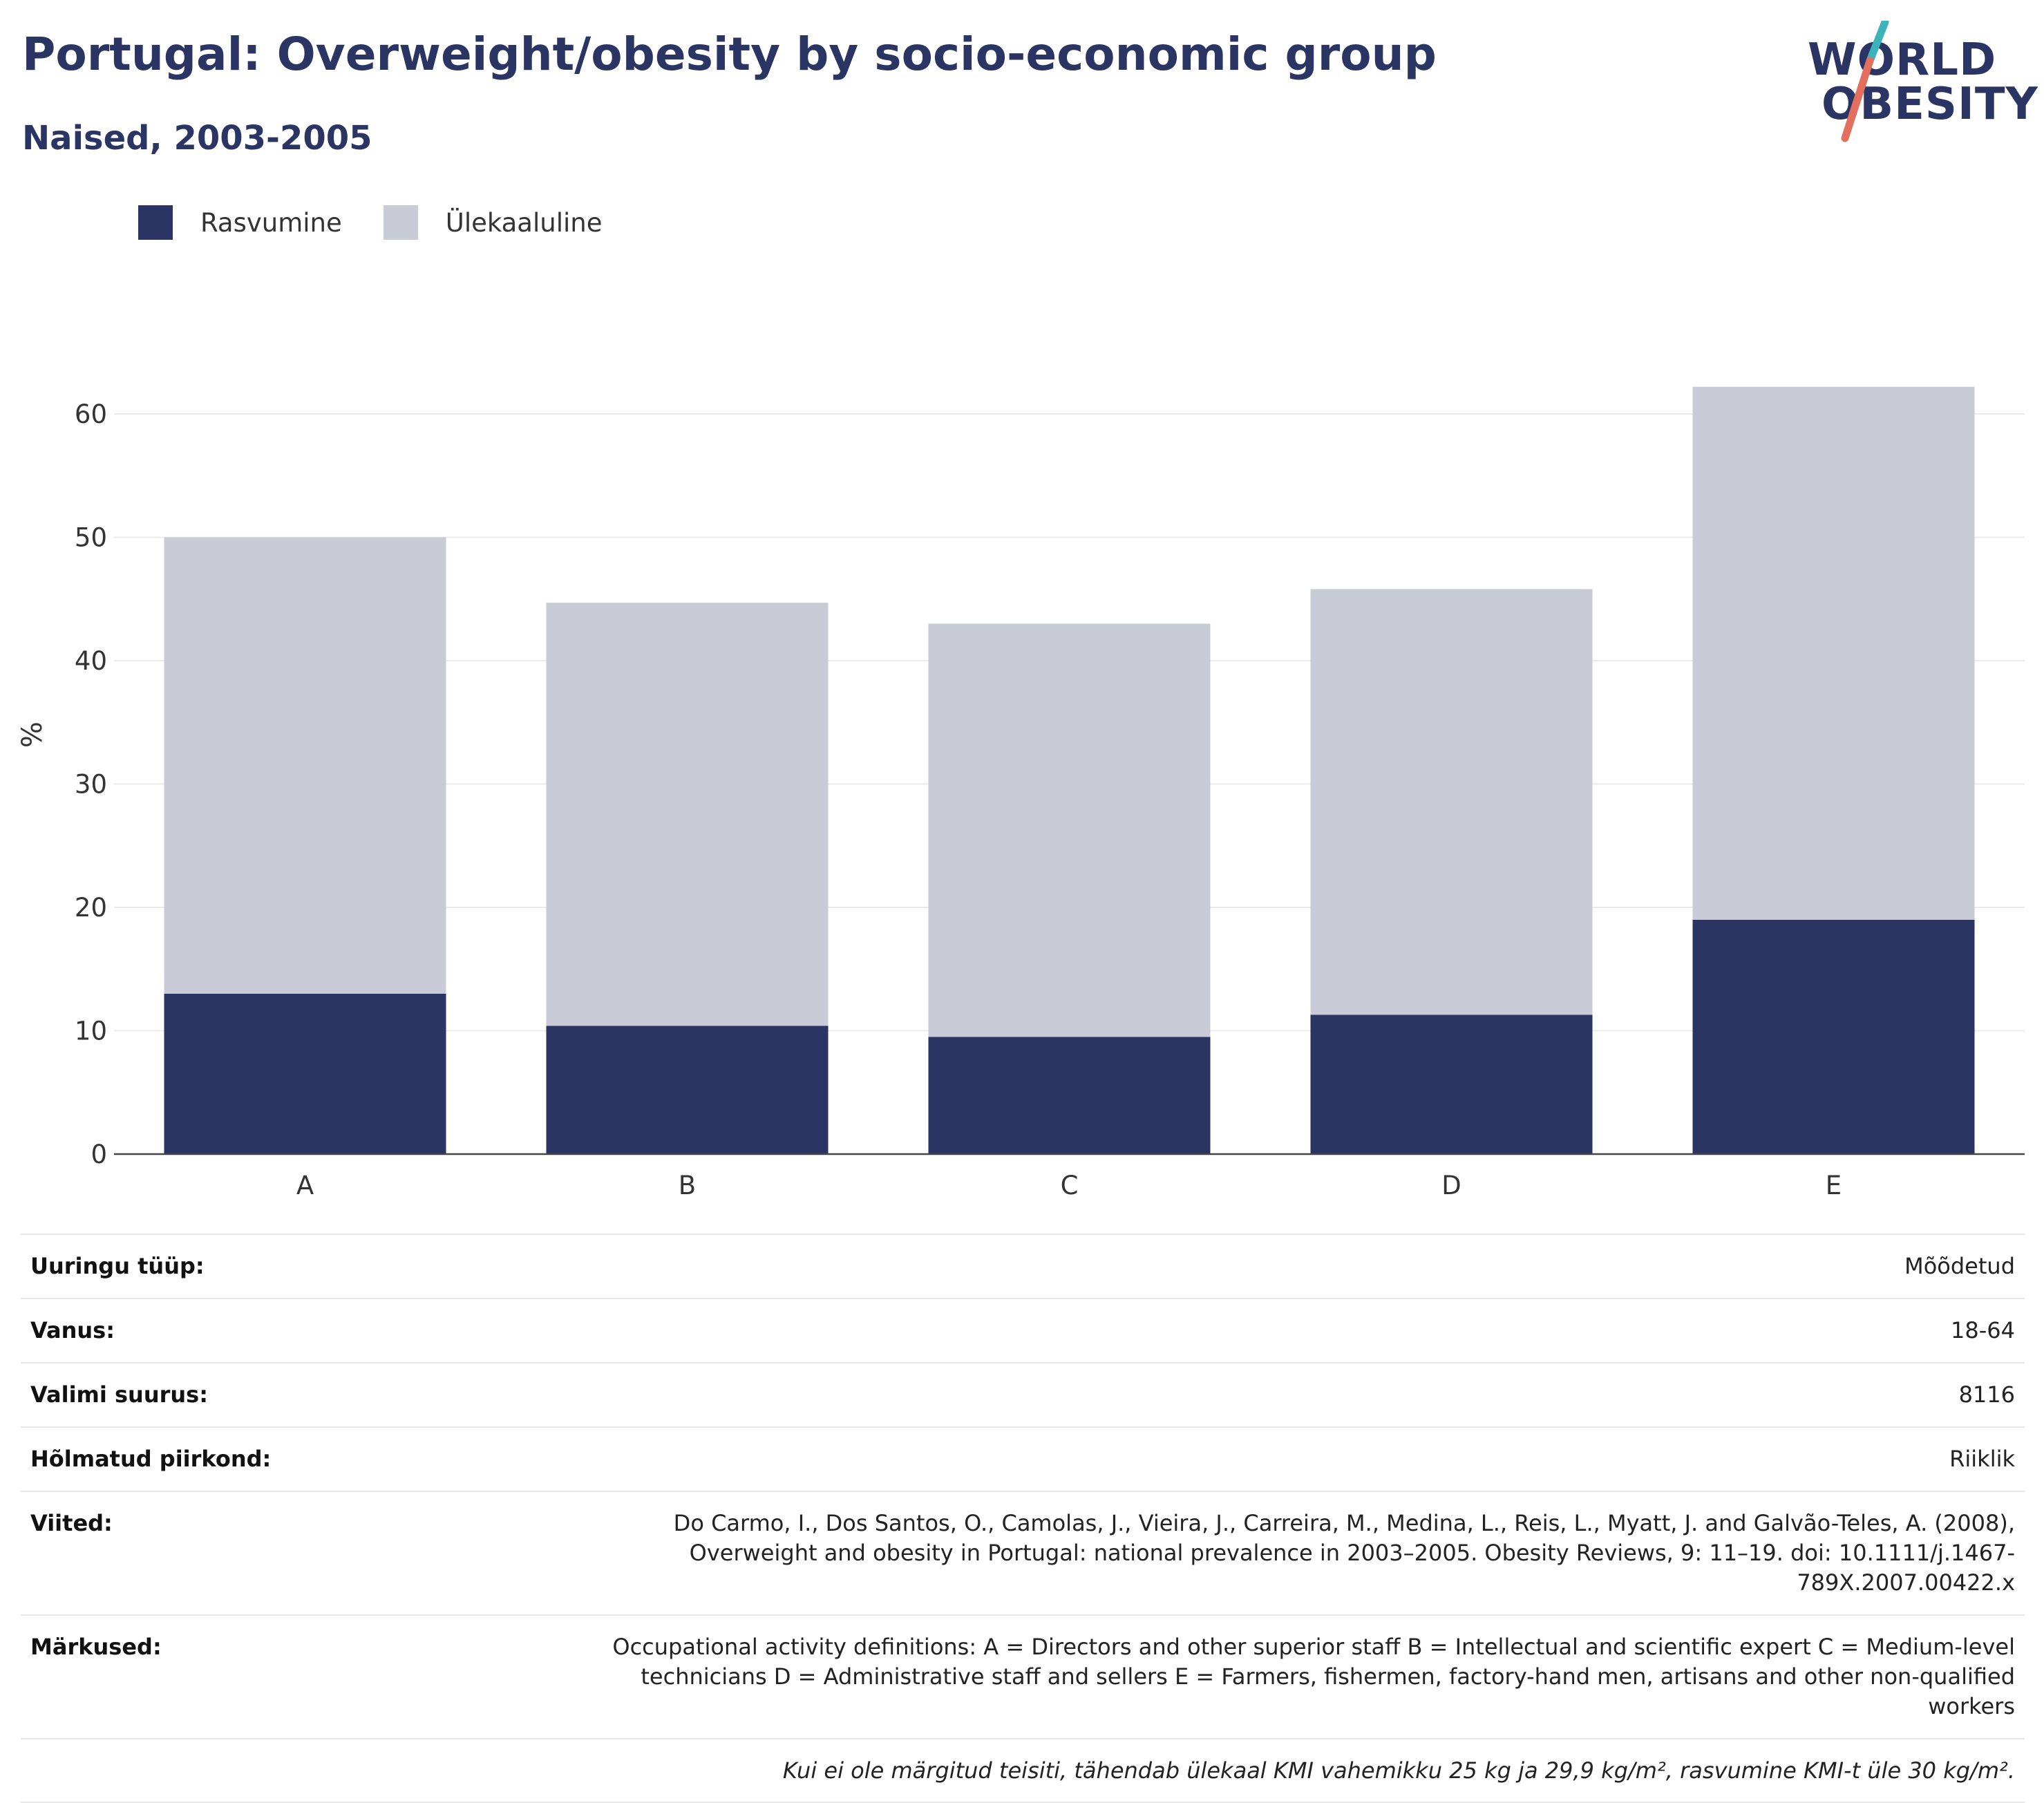  What do you see at coordinates (524, 222) in the screenshot?
I see `legend-label-overweight: Ülekaaluline` at bounding box center [524, 222].